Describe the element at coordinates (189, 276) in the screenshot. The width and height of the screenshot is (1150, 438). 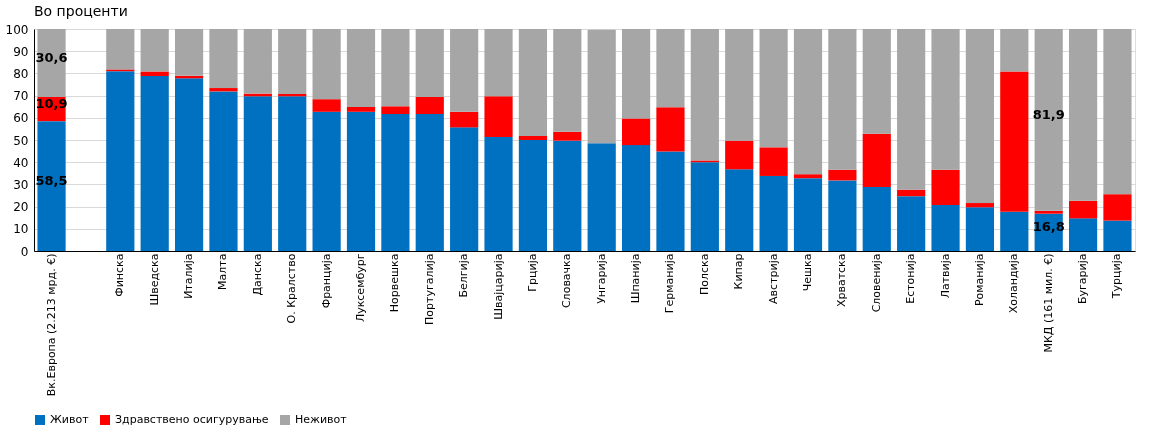
I see `x-tick-label: Италија` at that location.